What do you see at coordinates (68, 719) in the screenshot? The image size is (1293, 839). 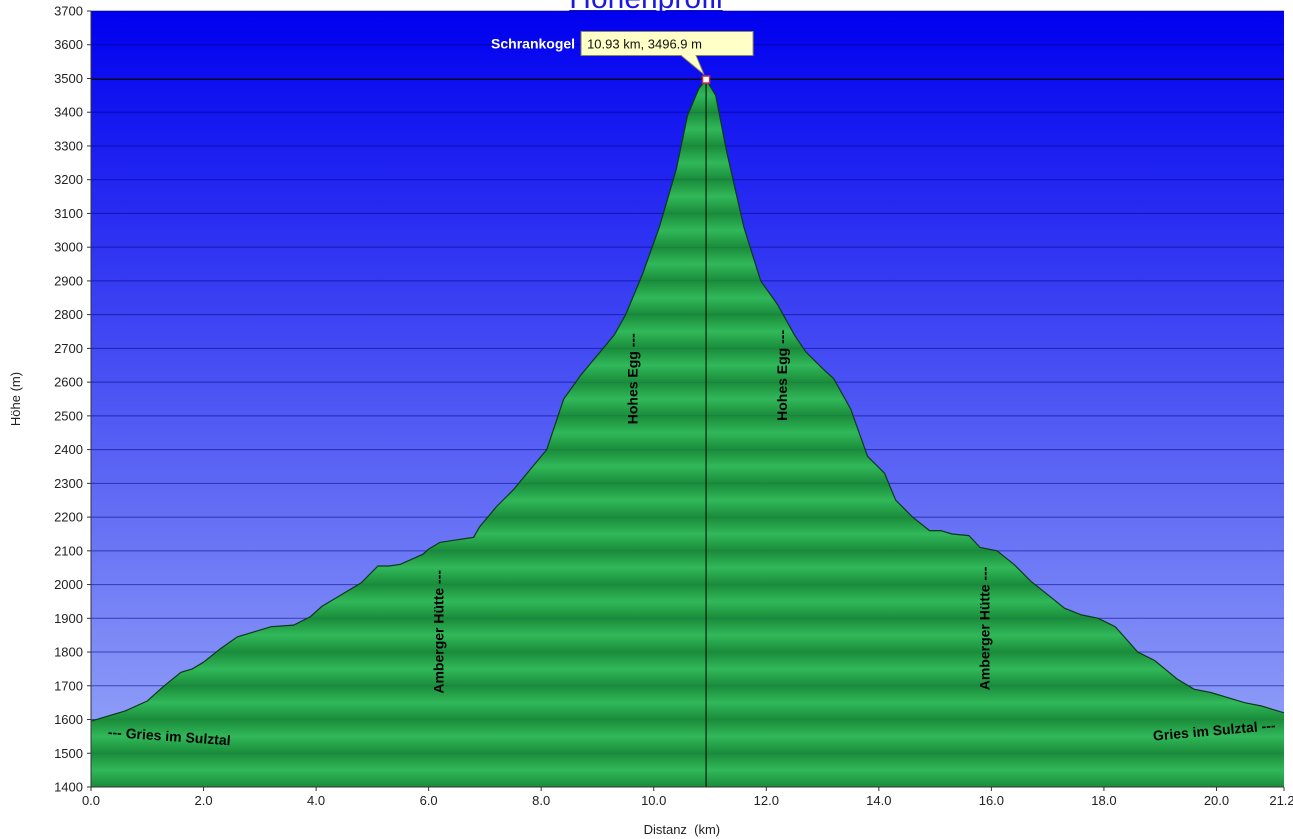 I see `y-tick-label: 1600` at bounding box center [68, 719].